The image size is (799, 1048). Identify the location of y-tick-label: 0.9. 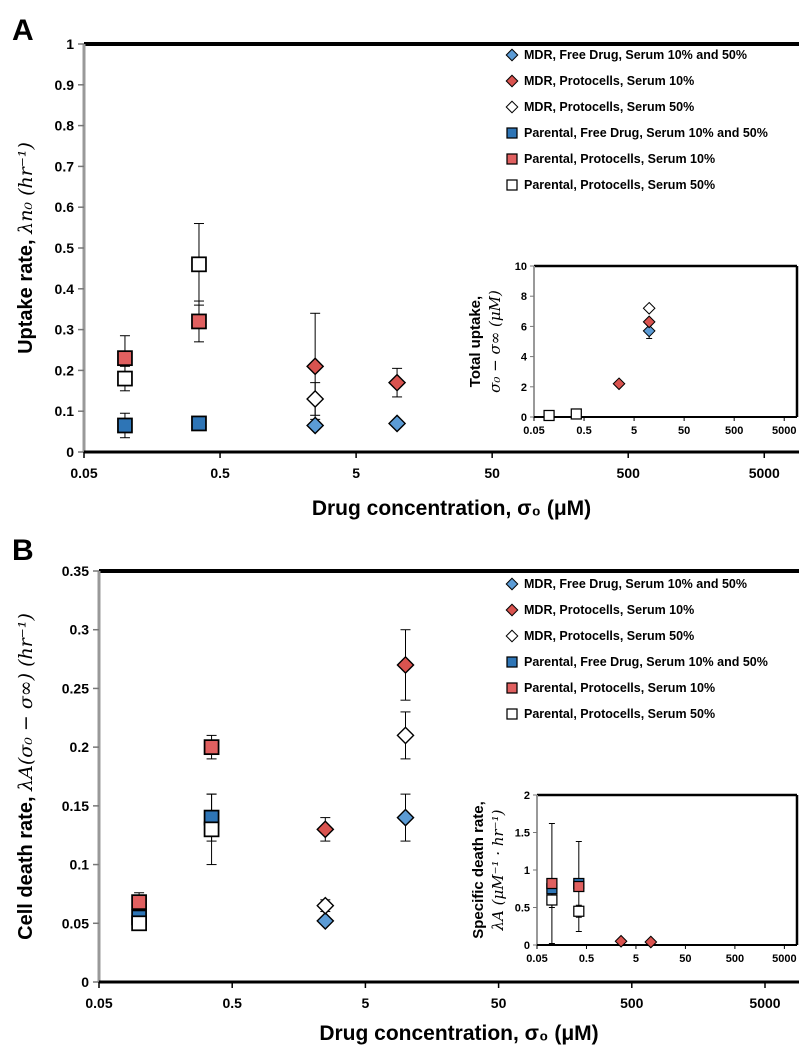
(65, 85).